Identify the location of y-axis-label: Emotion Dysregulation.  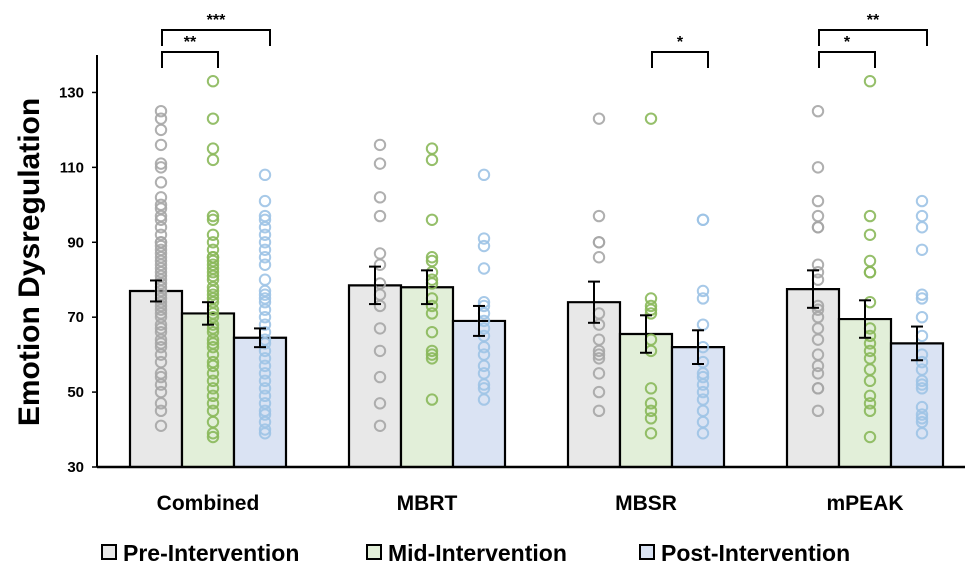
(29, 262).